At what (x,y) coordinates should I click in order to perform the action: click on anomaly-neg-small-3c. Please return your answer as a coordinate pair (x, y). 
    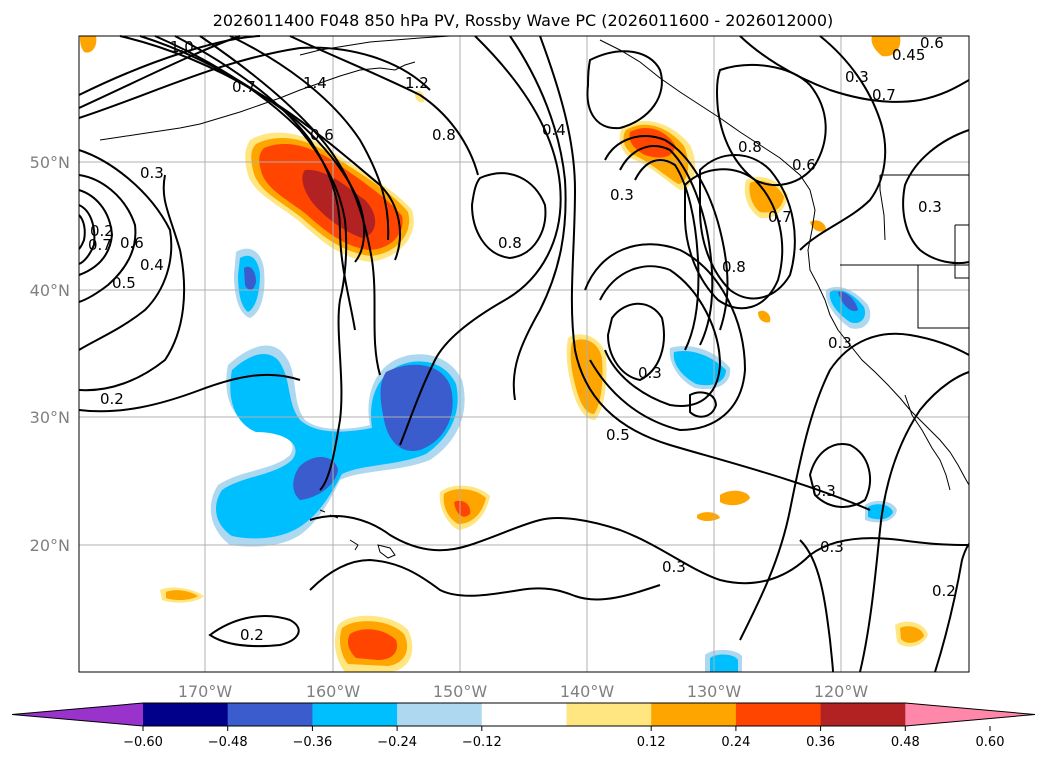
    Looking at the image, I should click on (848, 301).